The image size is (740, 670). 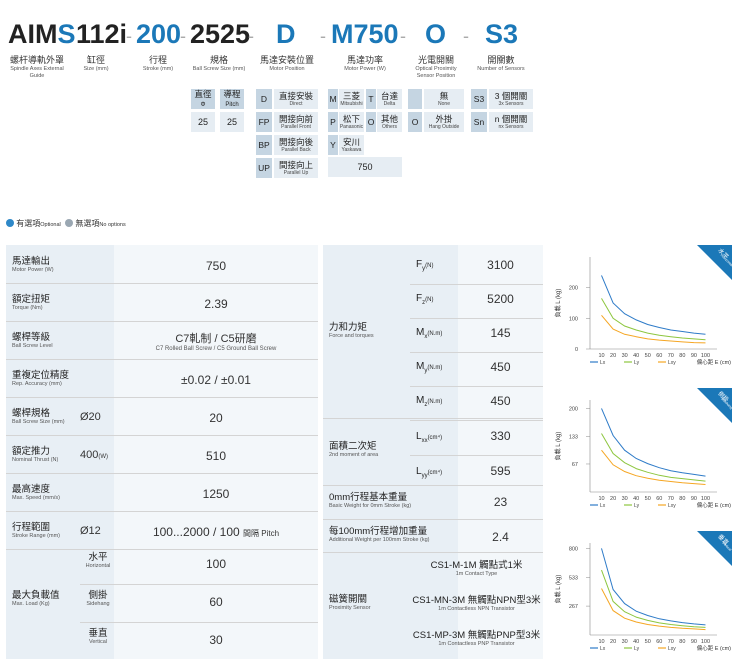 I want to click on model-part: S, so click(x=66, y=34).